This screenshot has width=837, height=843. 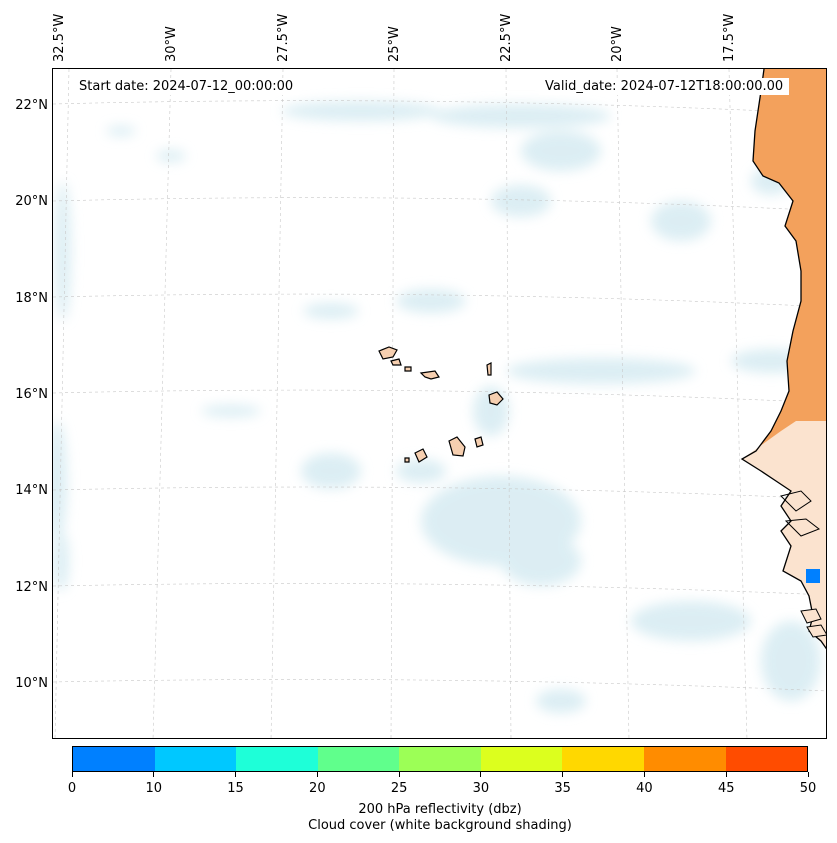 I want to click on lat-label-12n: 12°N, so click(x=31, y=587).